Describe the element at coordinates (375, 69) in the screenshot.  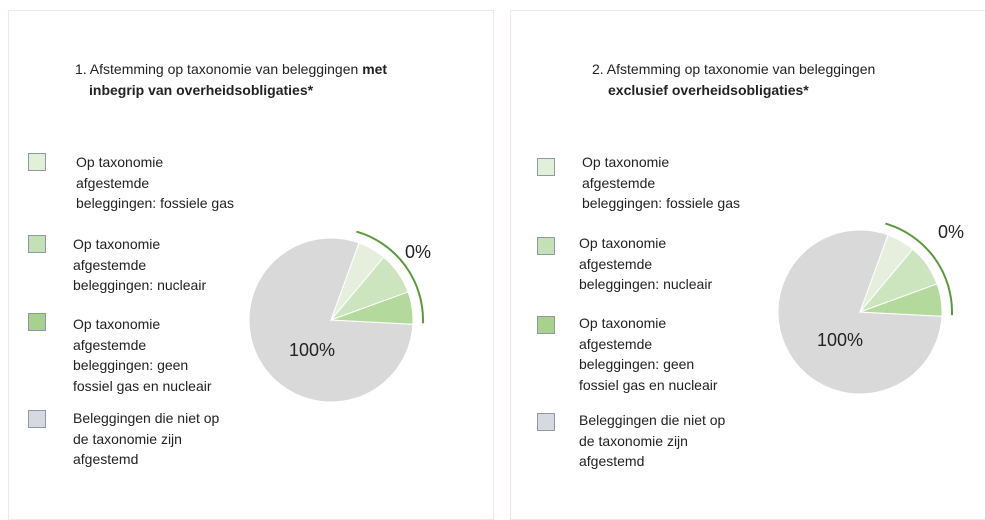
I see `title-bold: met` at that location.